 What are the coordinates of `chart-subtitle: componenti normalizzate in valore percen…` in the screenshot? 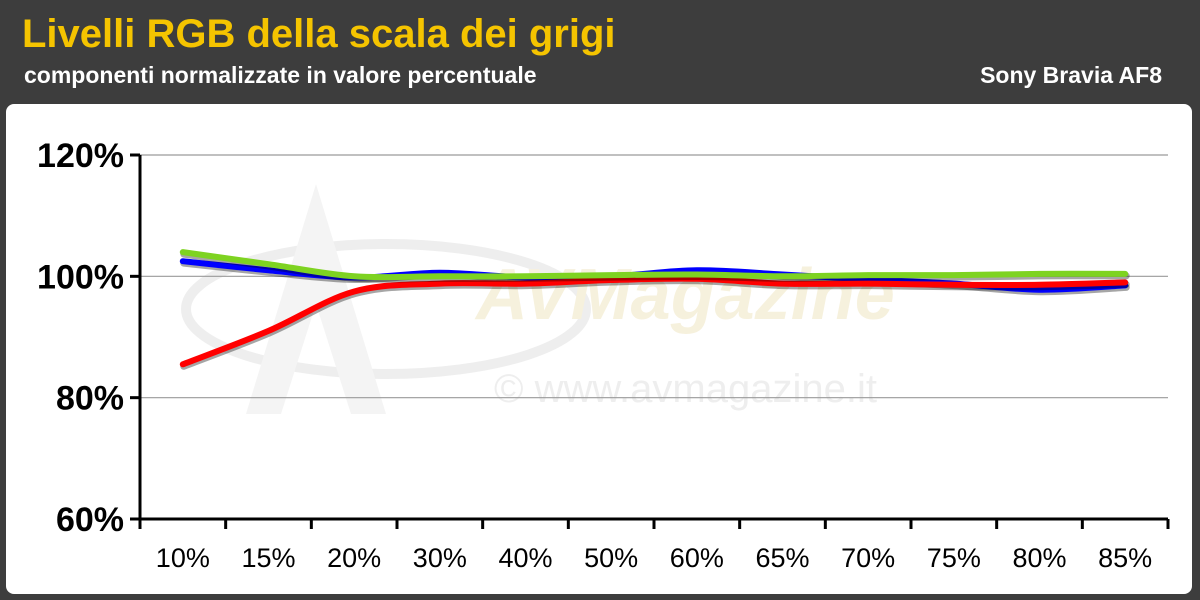 It's located at (280, 75).